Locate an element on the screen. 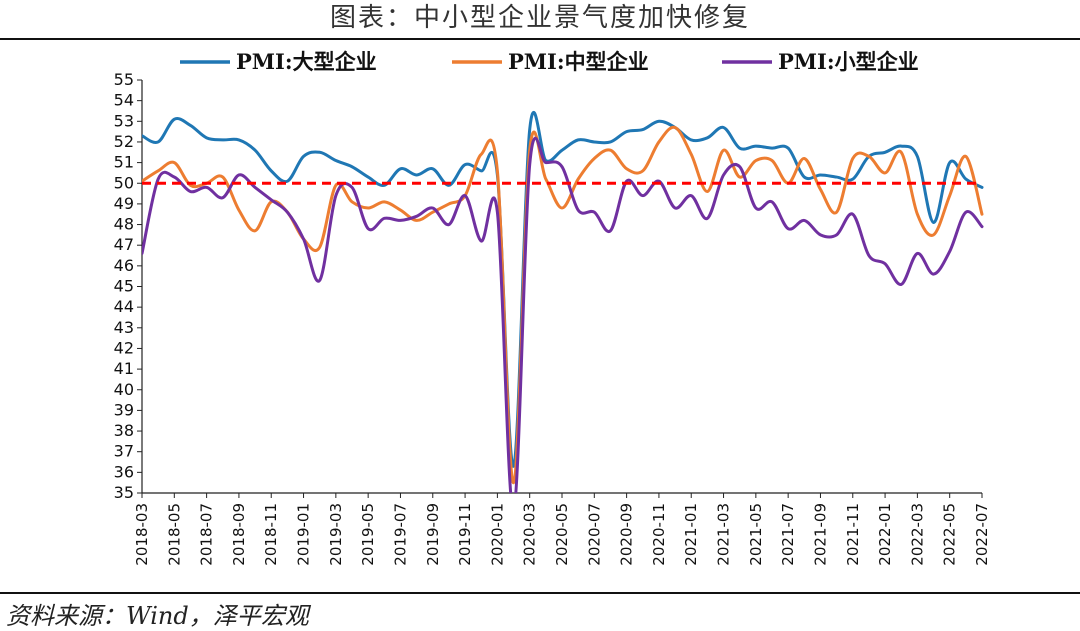 The height and width of the screenshot is (631, 1080). x-tick-label: 2020-05 is located at coordinates (562, 534).